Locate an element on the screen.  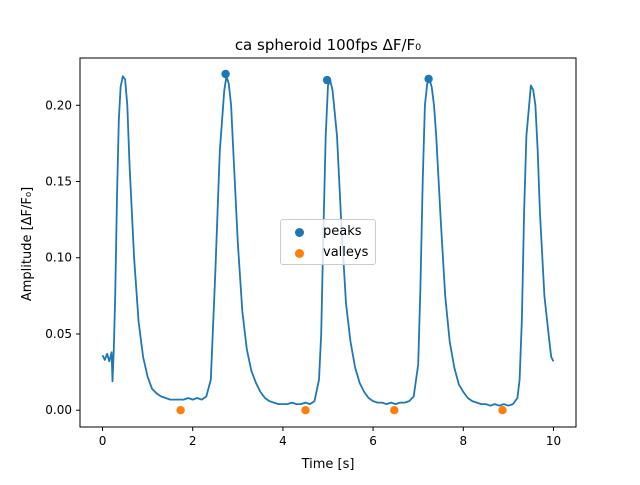
x-tick-label: 2 is located at coordinates (193, 441).